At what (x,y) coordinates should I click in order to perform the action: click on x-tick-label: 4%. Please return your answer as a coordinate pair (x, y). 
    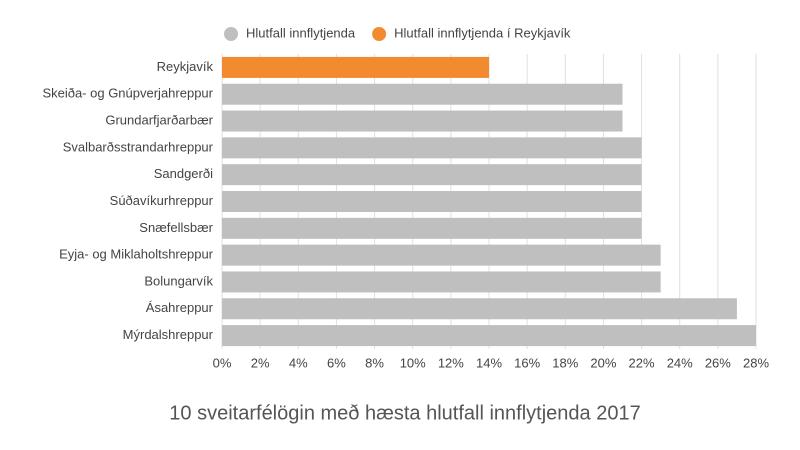
    Looking at the image, I should click on (298, 362).